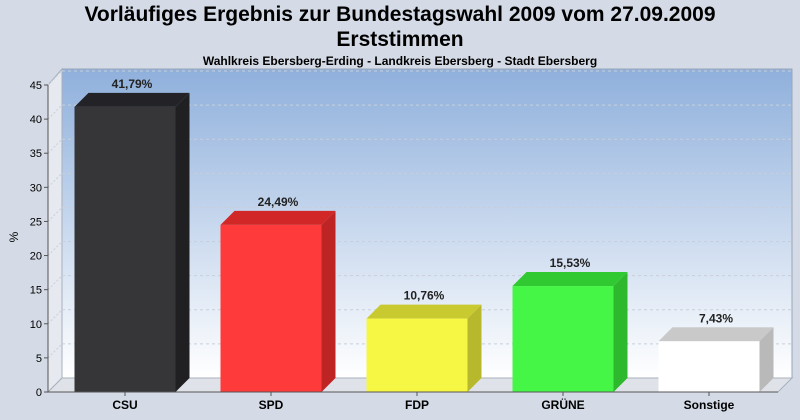  I want to click on bar-sonstige, so click(716, 359).